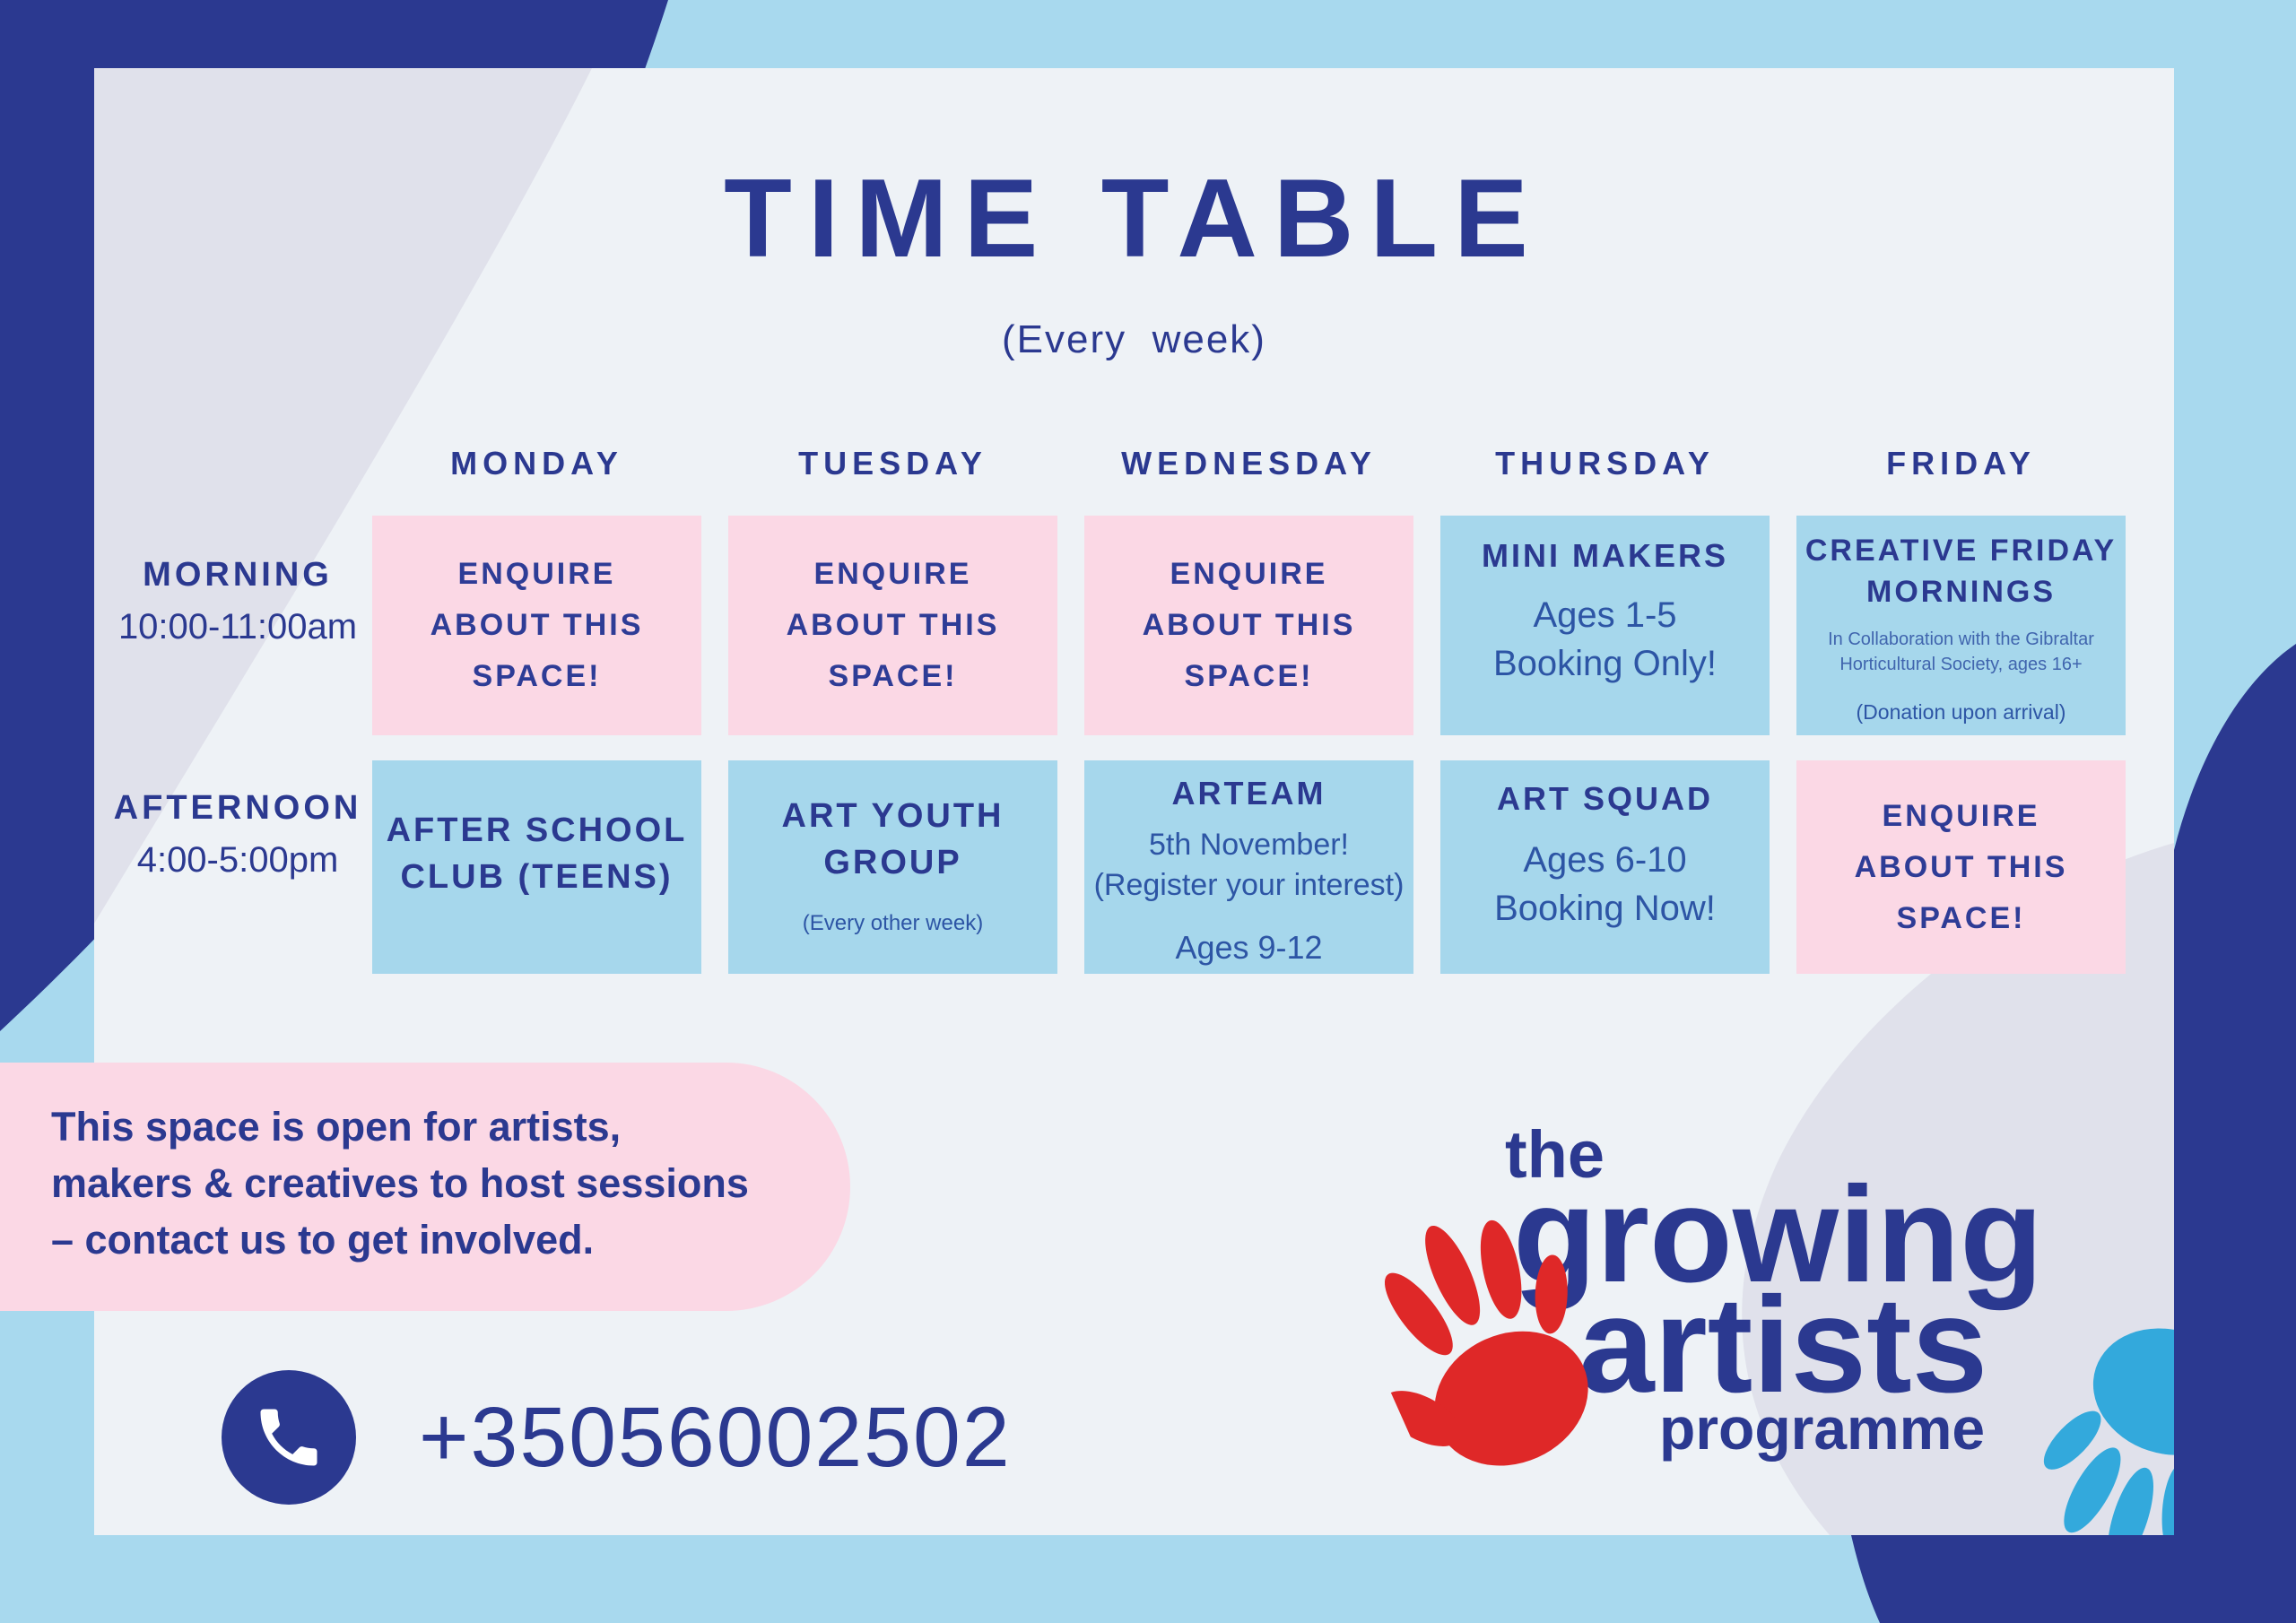 The width and height of the screenshot is (2296, 1623). Describe the element at coordinates (1605, 615) in the screenshot. I see `cell-text: Ages 1-5` at that location.